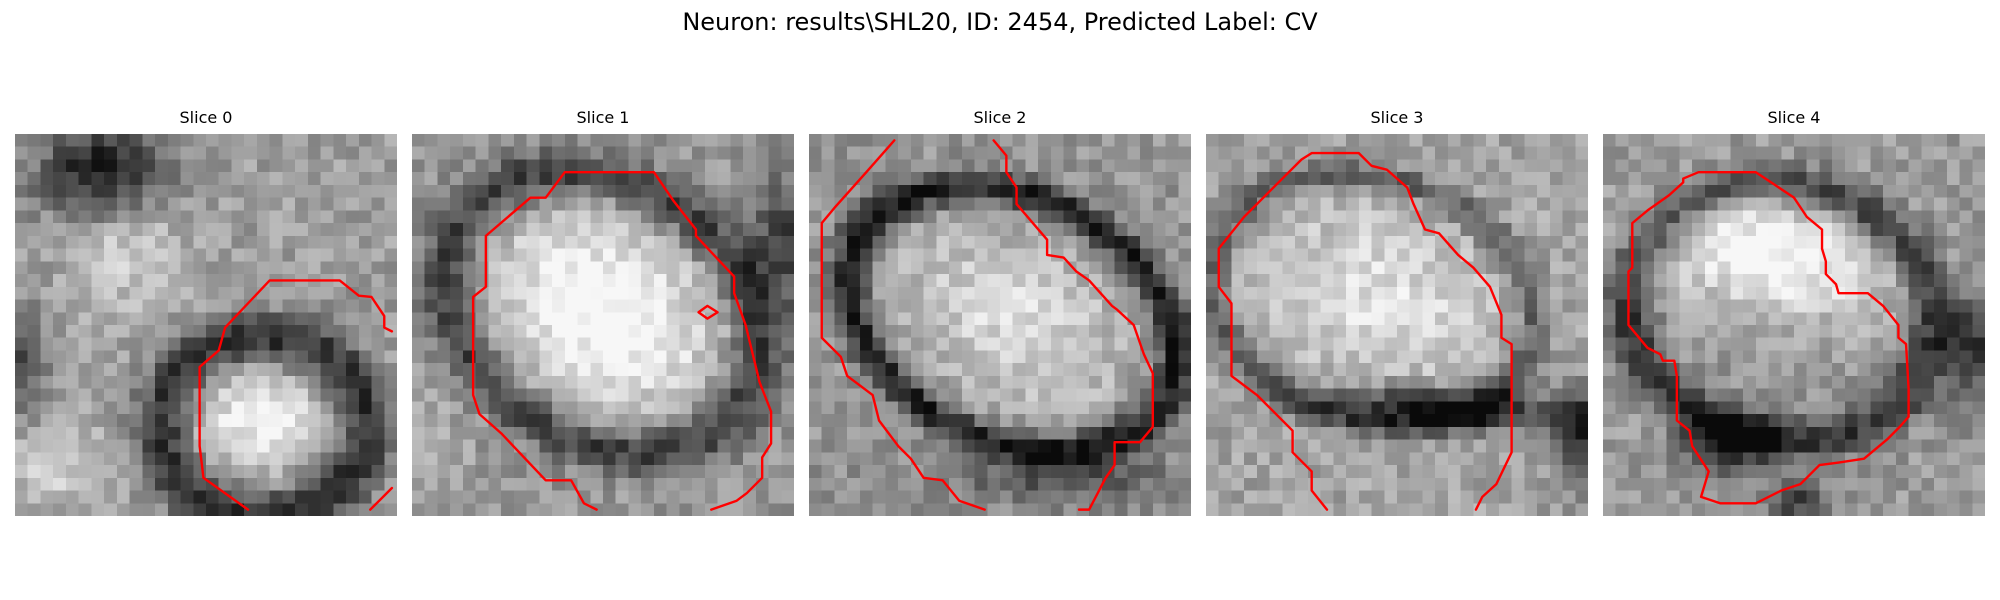 This screenshot has width=2000, height=600. What do you see at coordinates (1397, 117) in the screenshot?
I see `slice-title: Slice 3` at bounding box center [1397, 117].